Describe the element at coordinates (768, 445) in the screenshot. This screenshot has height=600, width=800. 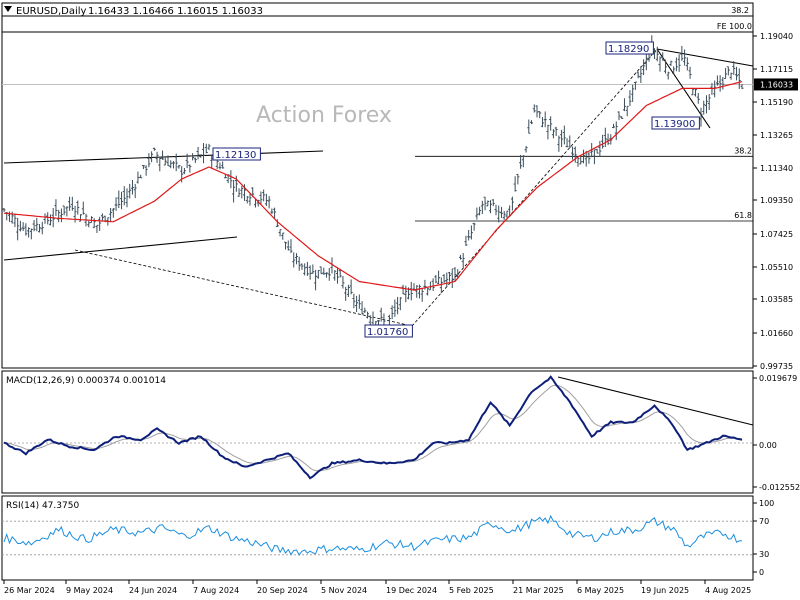
I see `macd-axis-label: 0.00` at that location.